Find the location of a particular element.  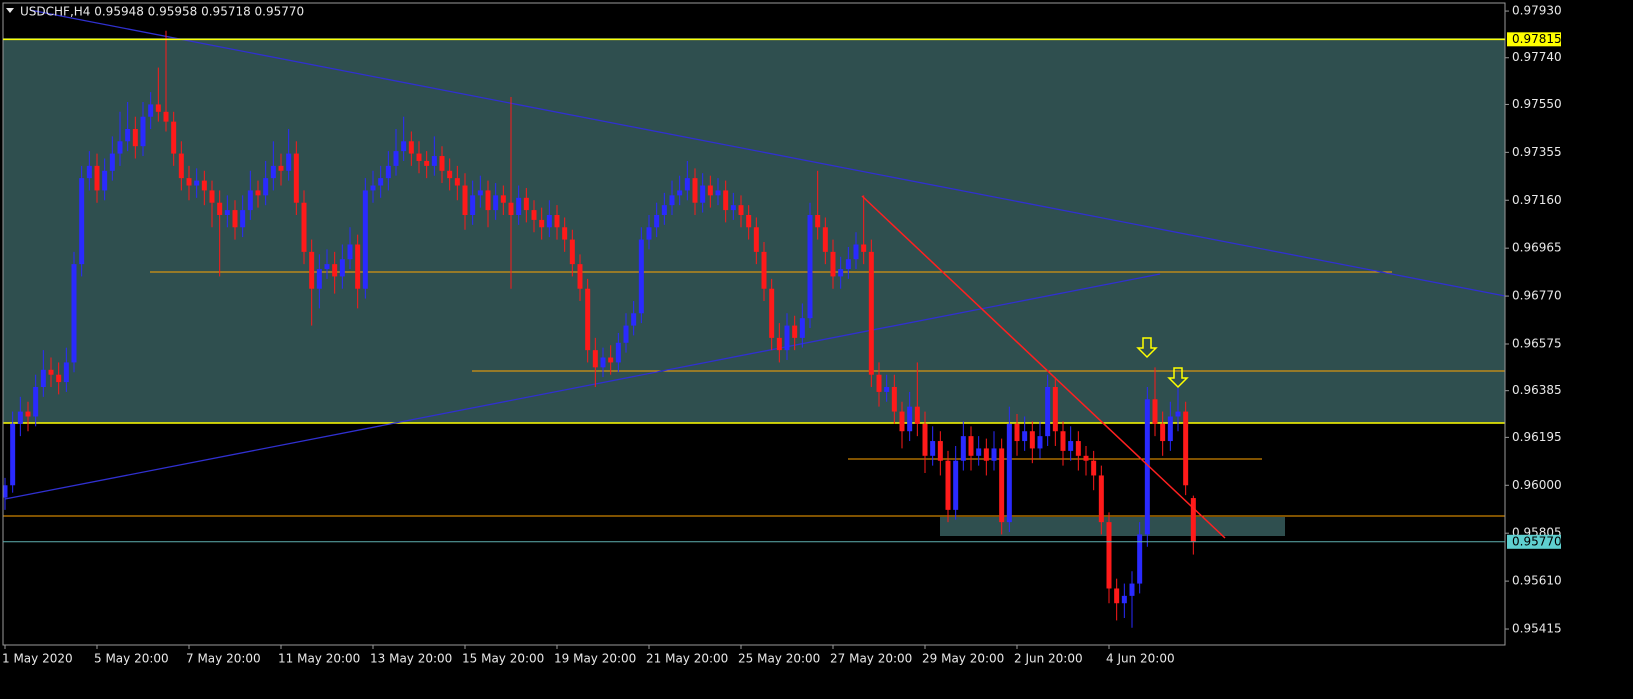

x-tick-label: 19 May 20:00 is located at coordinates (595, 659).